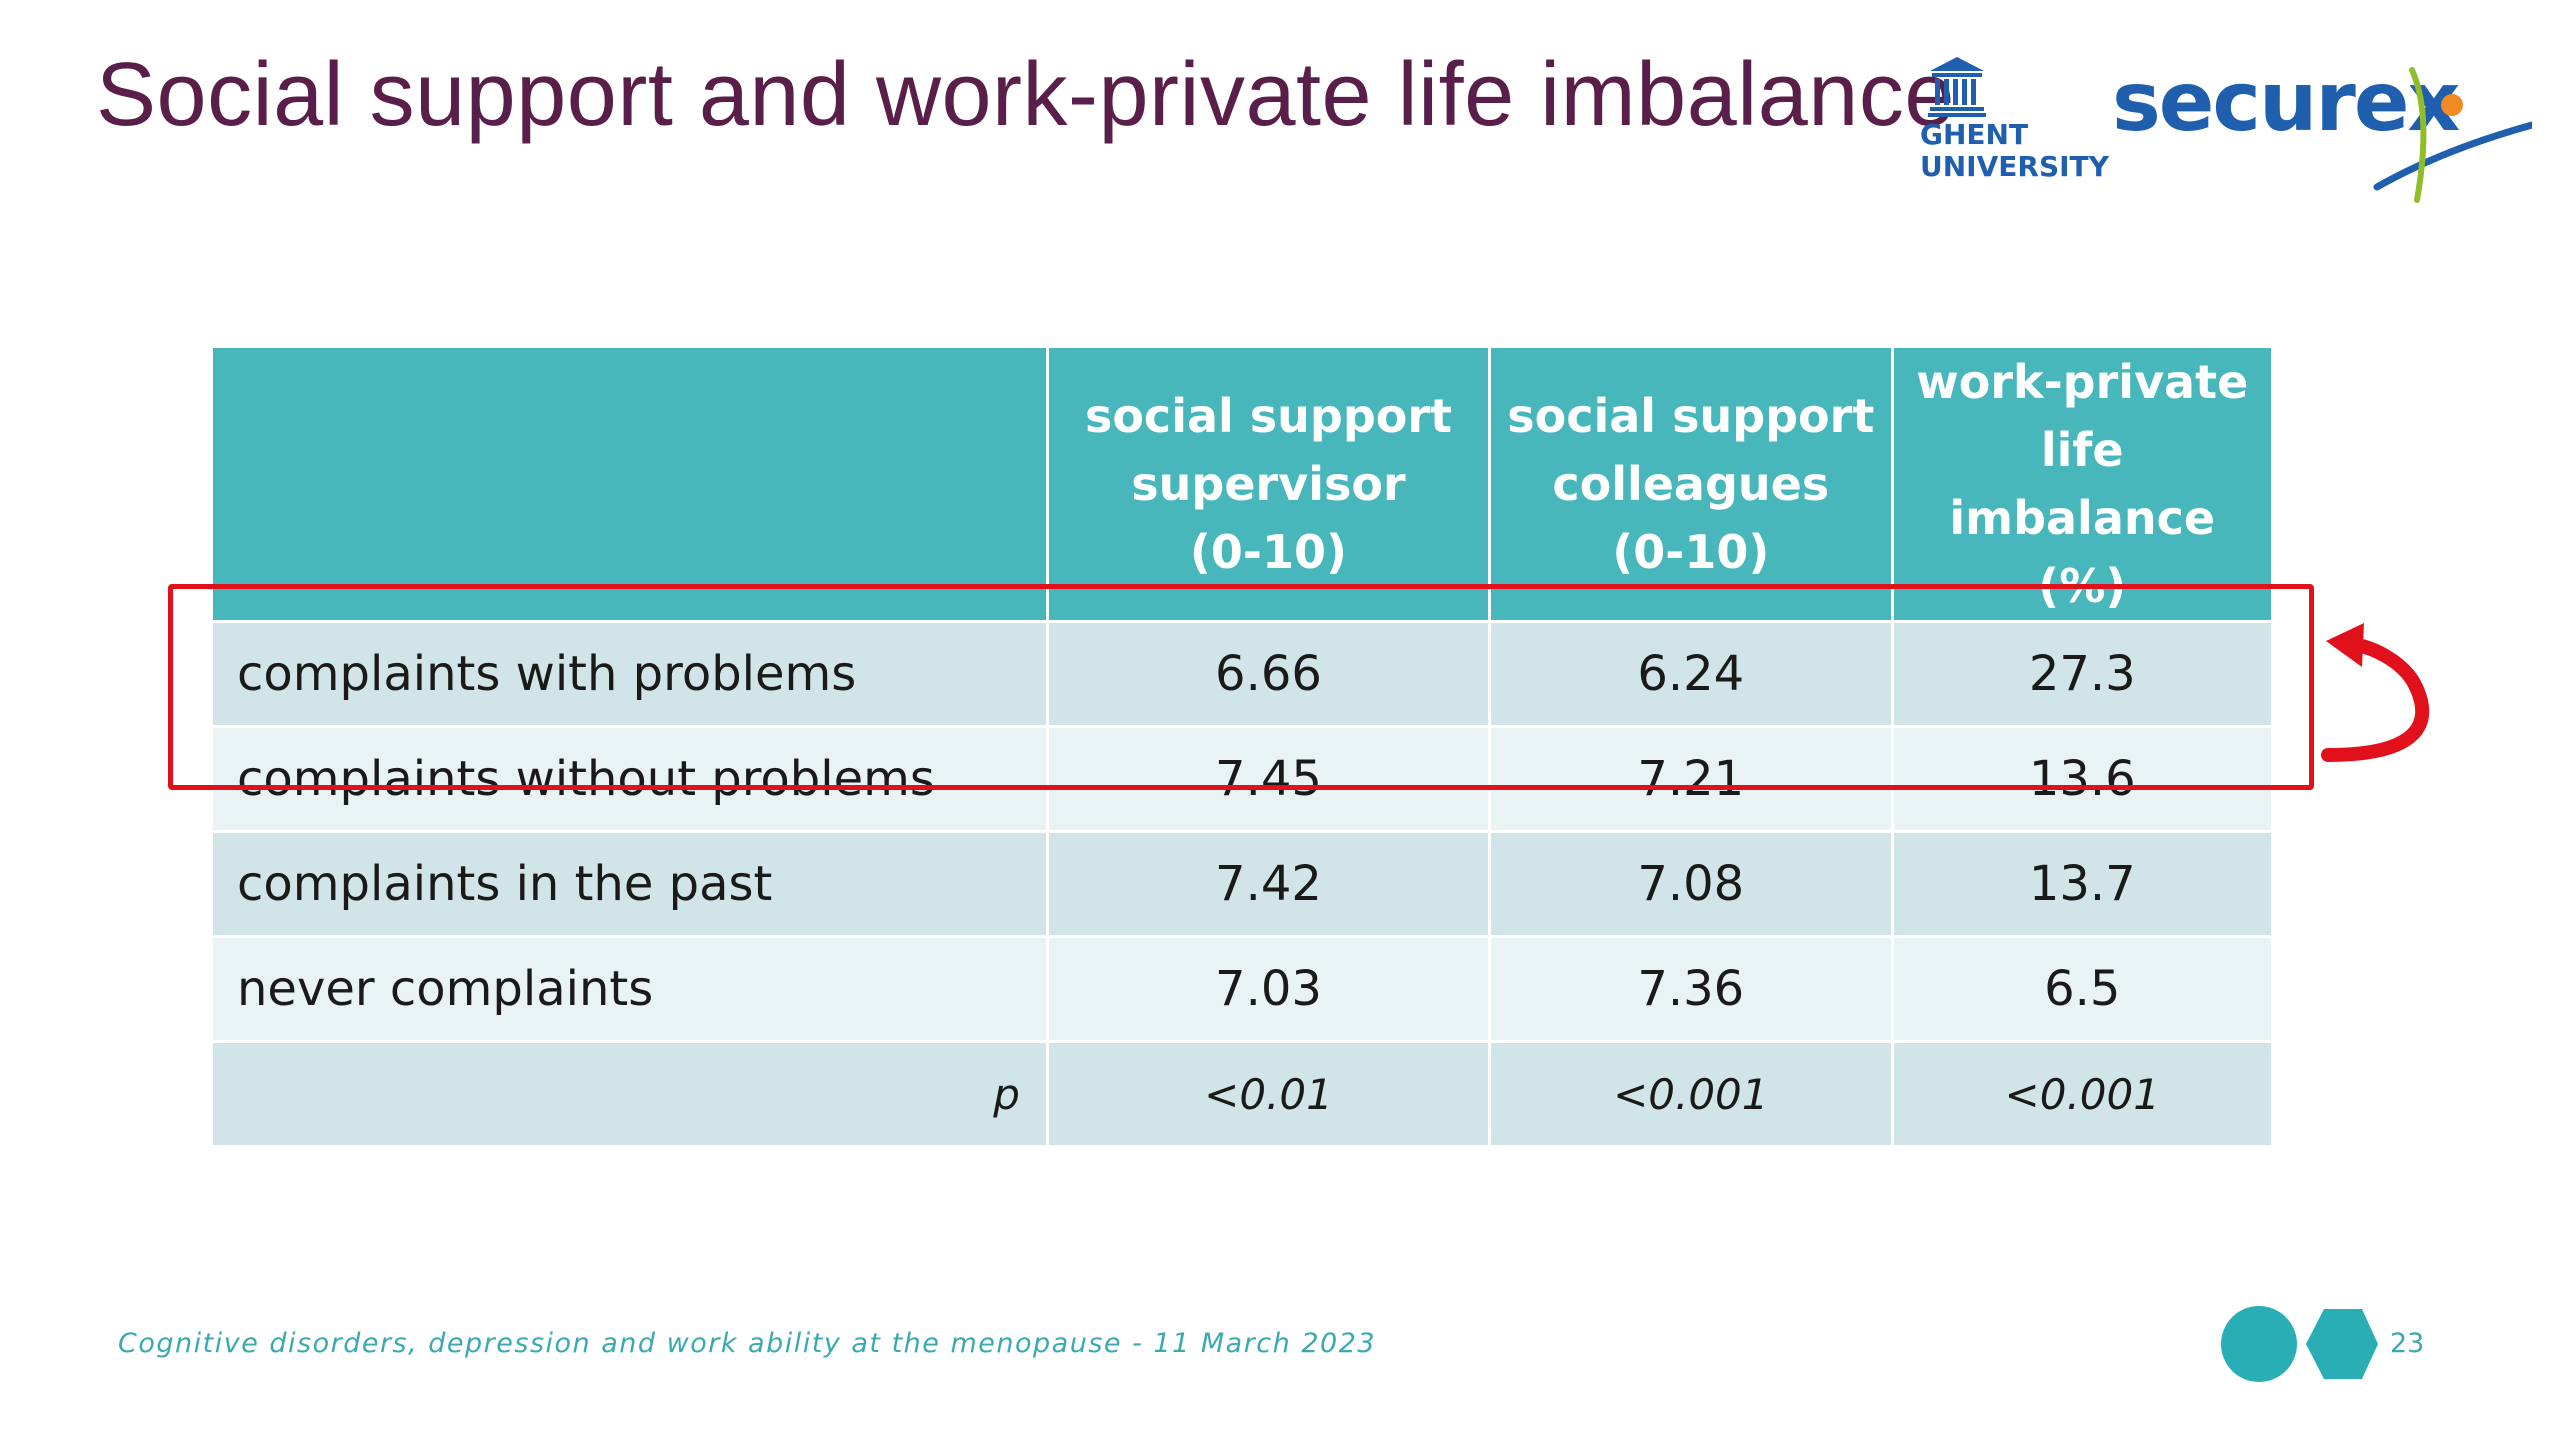  What do you see at coordinates (1691, 987) in the screenshot?
I see `cell-colleagues: 7.36` at bounding box center [1691, 987].